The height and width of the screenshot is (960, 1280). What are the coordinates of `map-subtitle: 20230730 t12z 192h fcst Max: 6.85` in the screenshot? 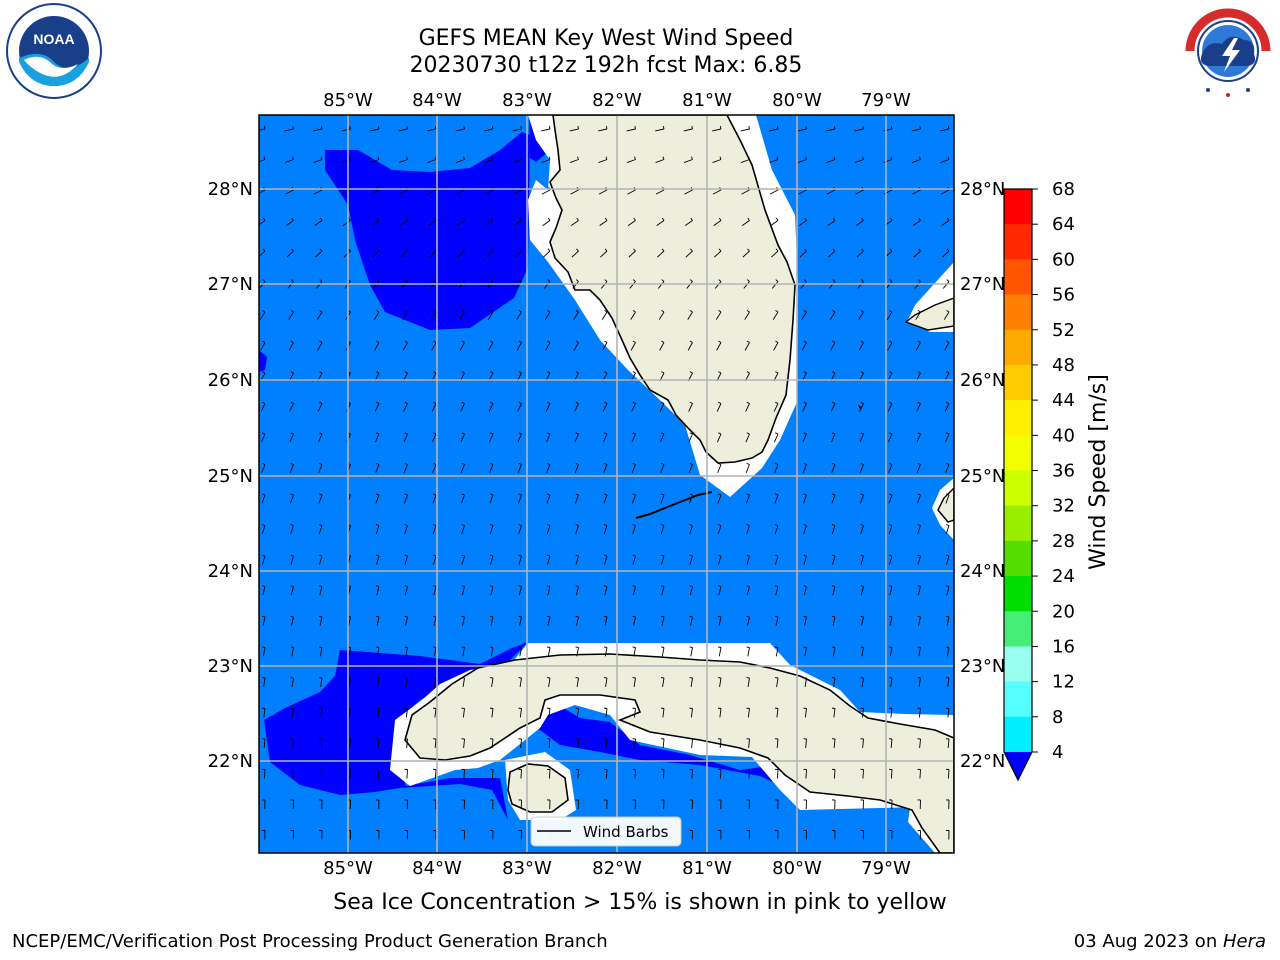 It's located at (606, 65).